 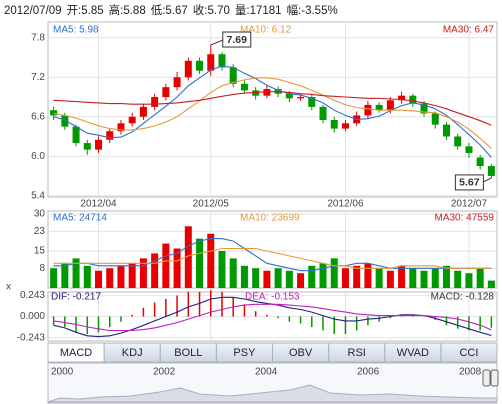 What do you see at coordinates (470, 372) in the screenshot?
I see `timeline-year: 2008` at bounding box center [470, 372].